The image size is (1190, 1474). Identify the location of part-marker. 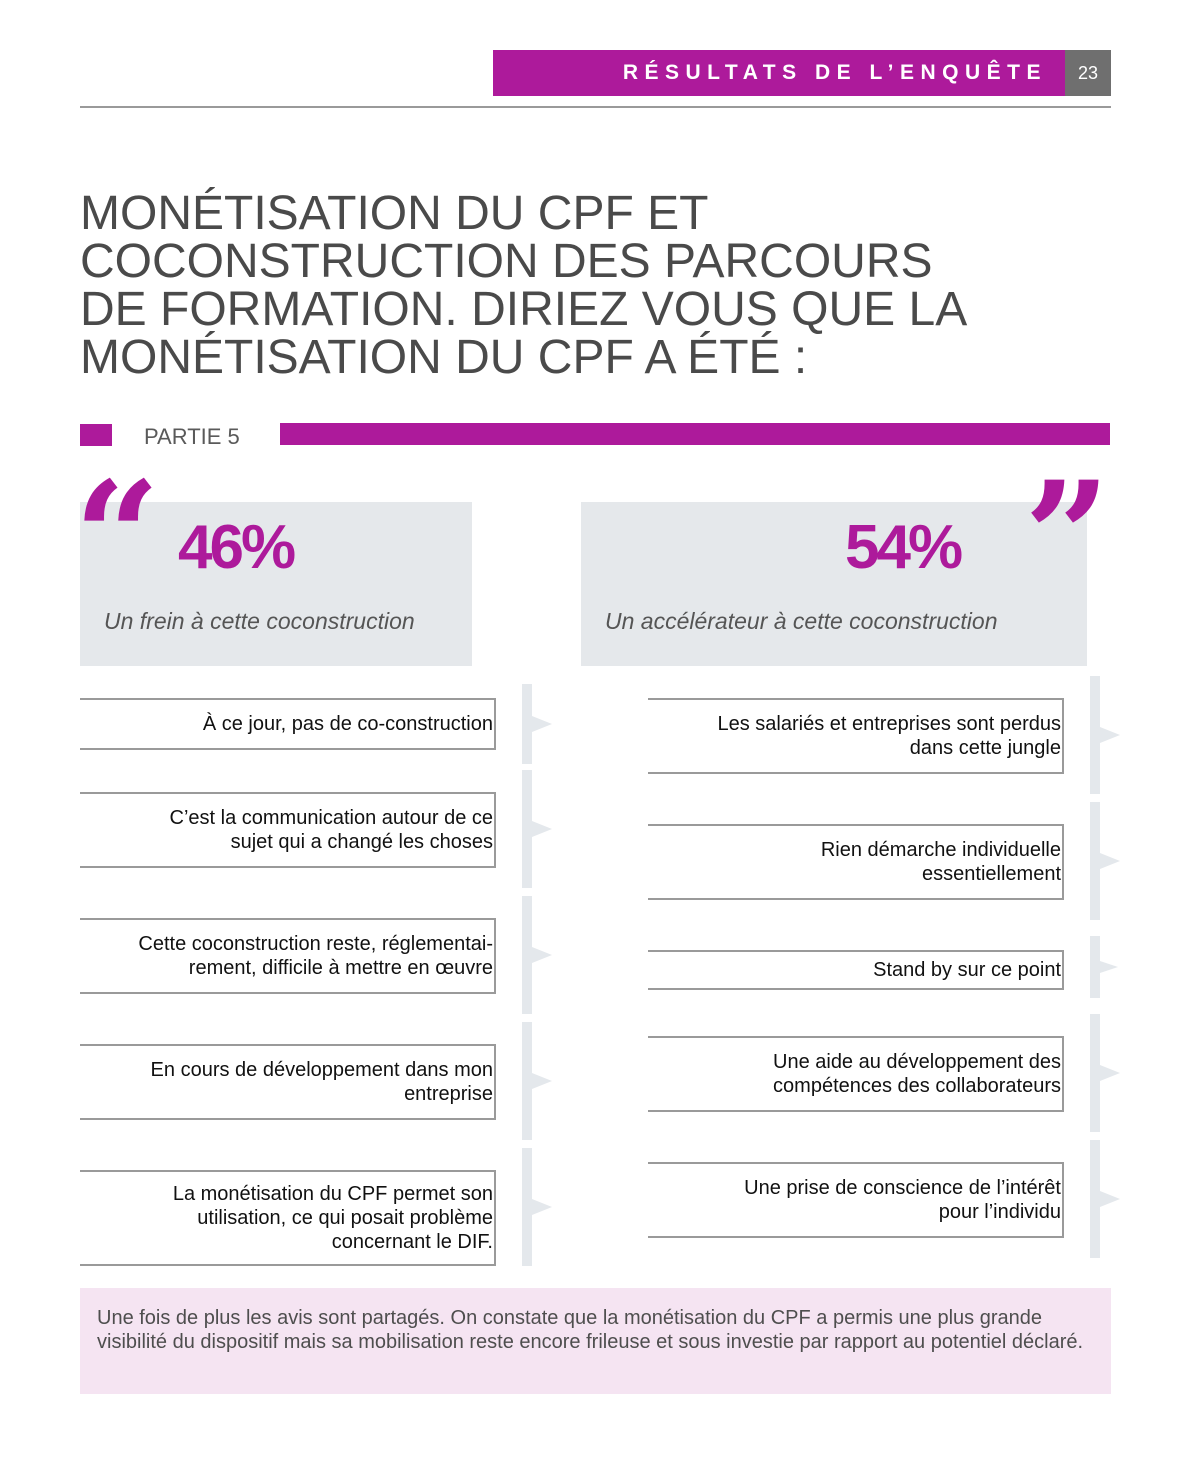
(96, 435).